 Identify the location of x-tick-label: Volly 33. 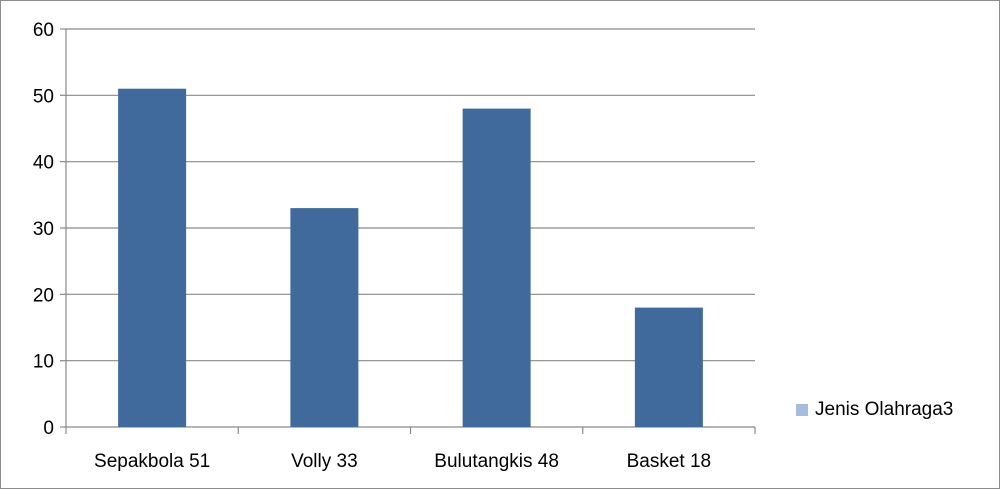
(324, 461).